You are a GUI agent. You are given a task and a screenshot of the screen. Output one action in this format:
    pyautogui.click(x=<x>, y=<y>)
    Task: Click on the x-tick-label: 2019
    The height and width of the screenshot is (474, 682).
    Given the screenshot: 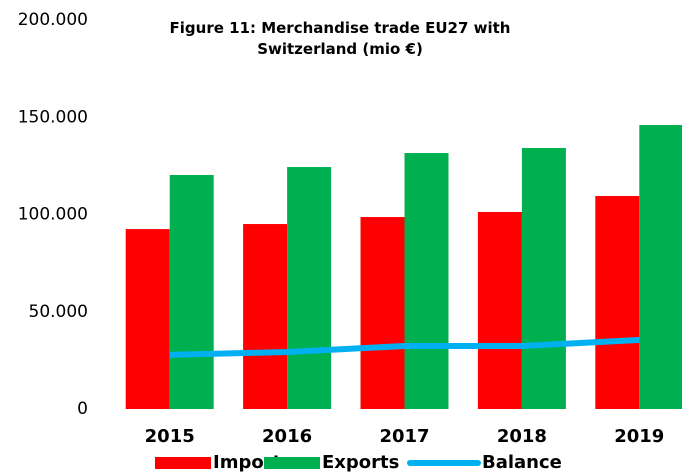 What is the action you would take?
    pyautogui.click(x=639, y=436)
    